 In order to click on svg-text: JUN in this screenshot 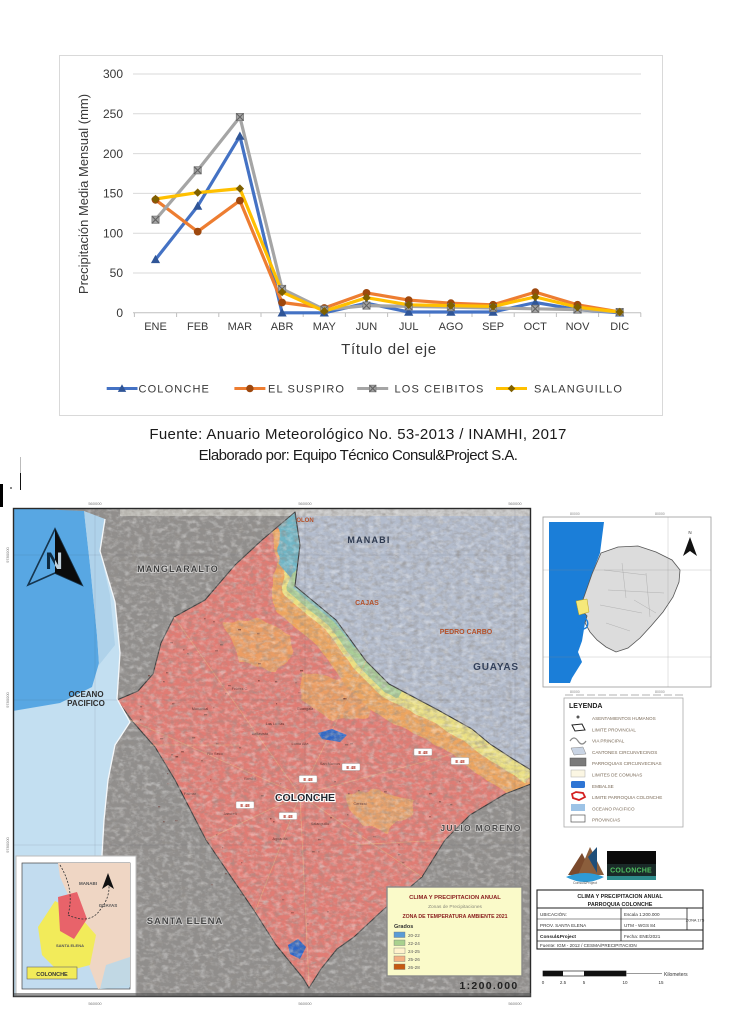, I will do `click(366, 327)`.